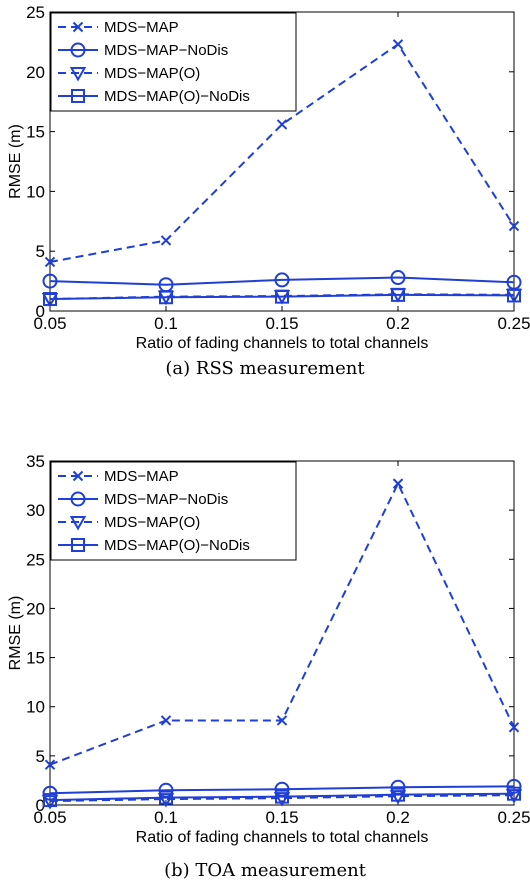 Image resolution: width=530 pixels, height=895 pixels. I want to click on y-tick-label: 35, so click(35, 461).